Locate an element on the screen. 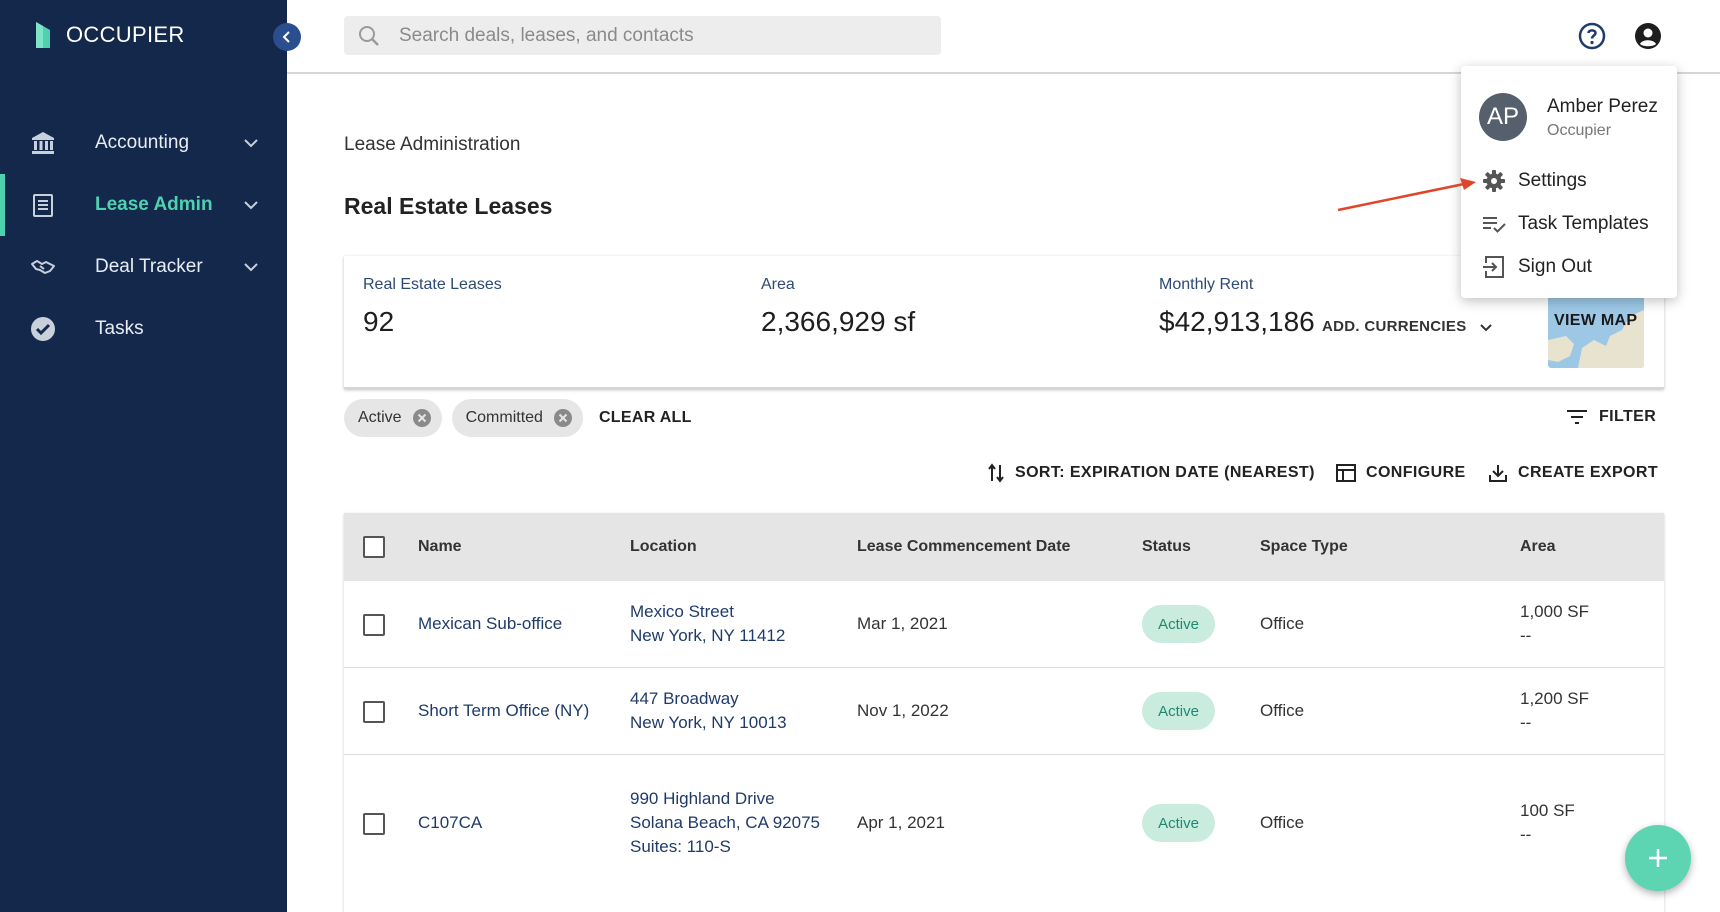  area-cell: 1,000 SF -- is located at coordinates (1554, 624).